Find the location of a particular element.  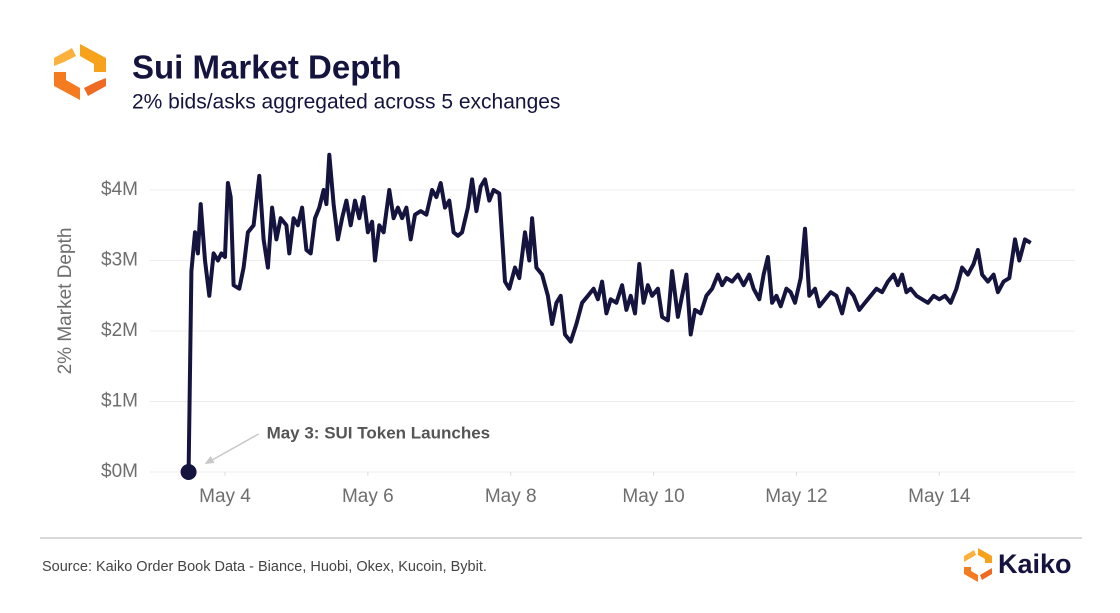

annotation-arrowhead is located at coordinates (209, 460).